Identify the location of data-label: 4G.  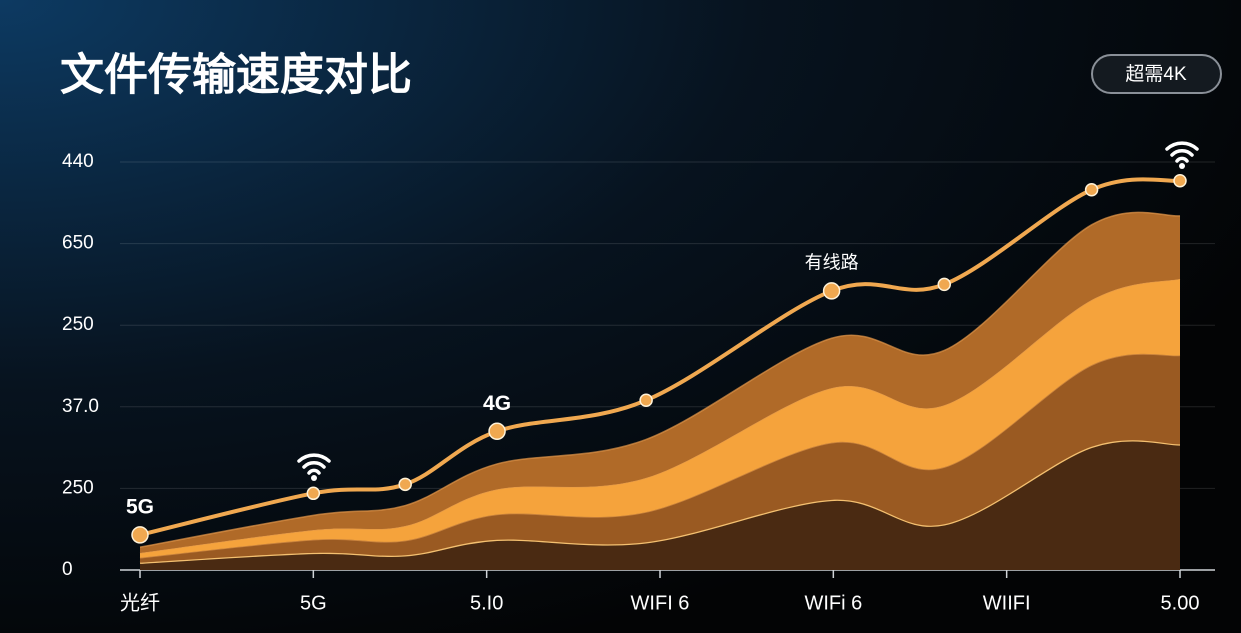
(497, 403).